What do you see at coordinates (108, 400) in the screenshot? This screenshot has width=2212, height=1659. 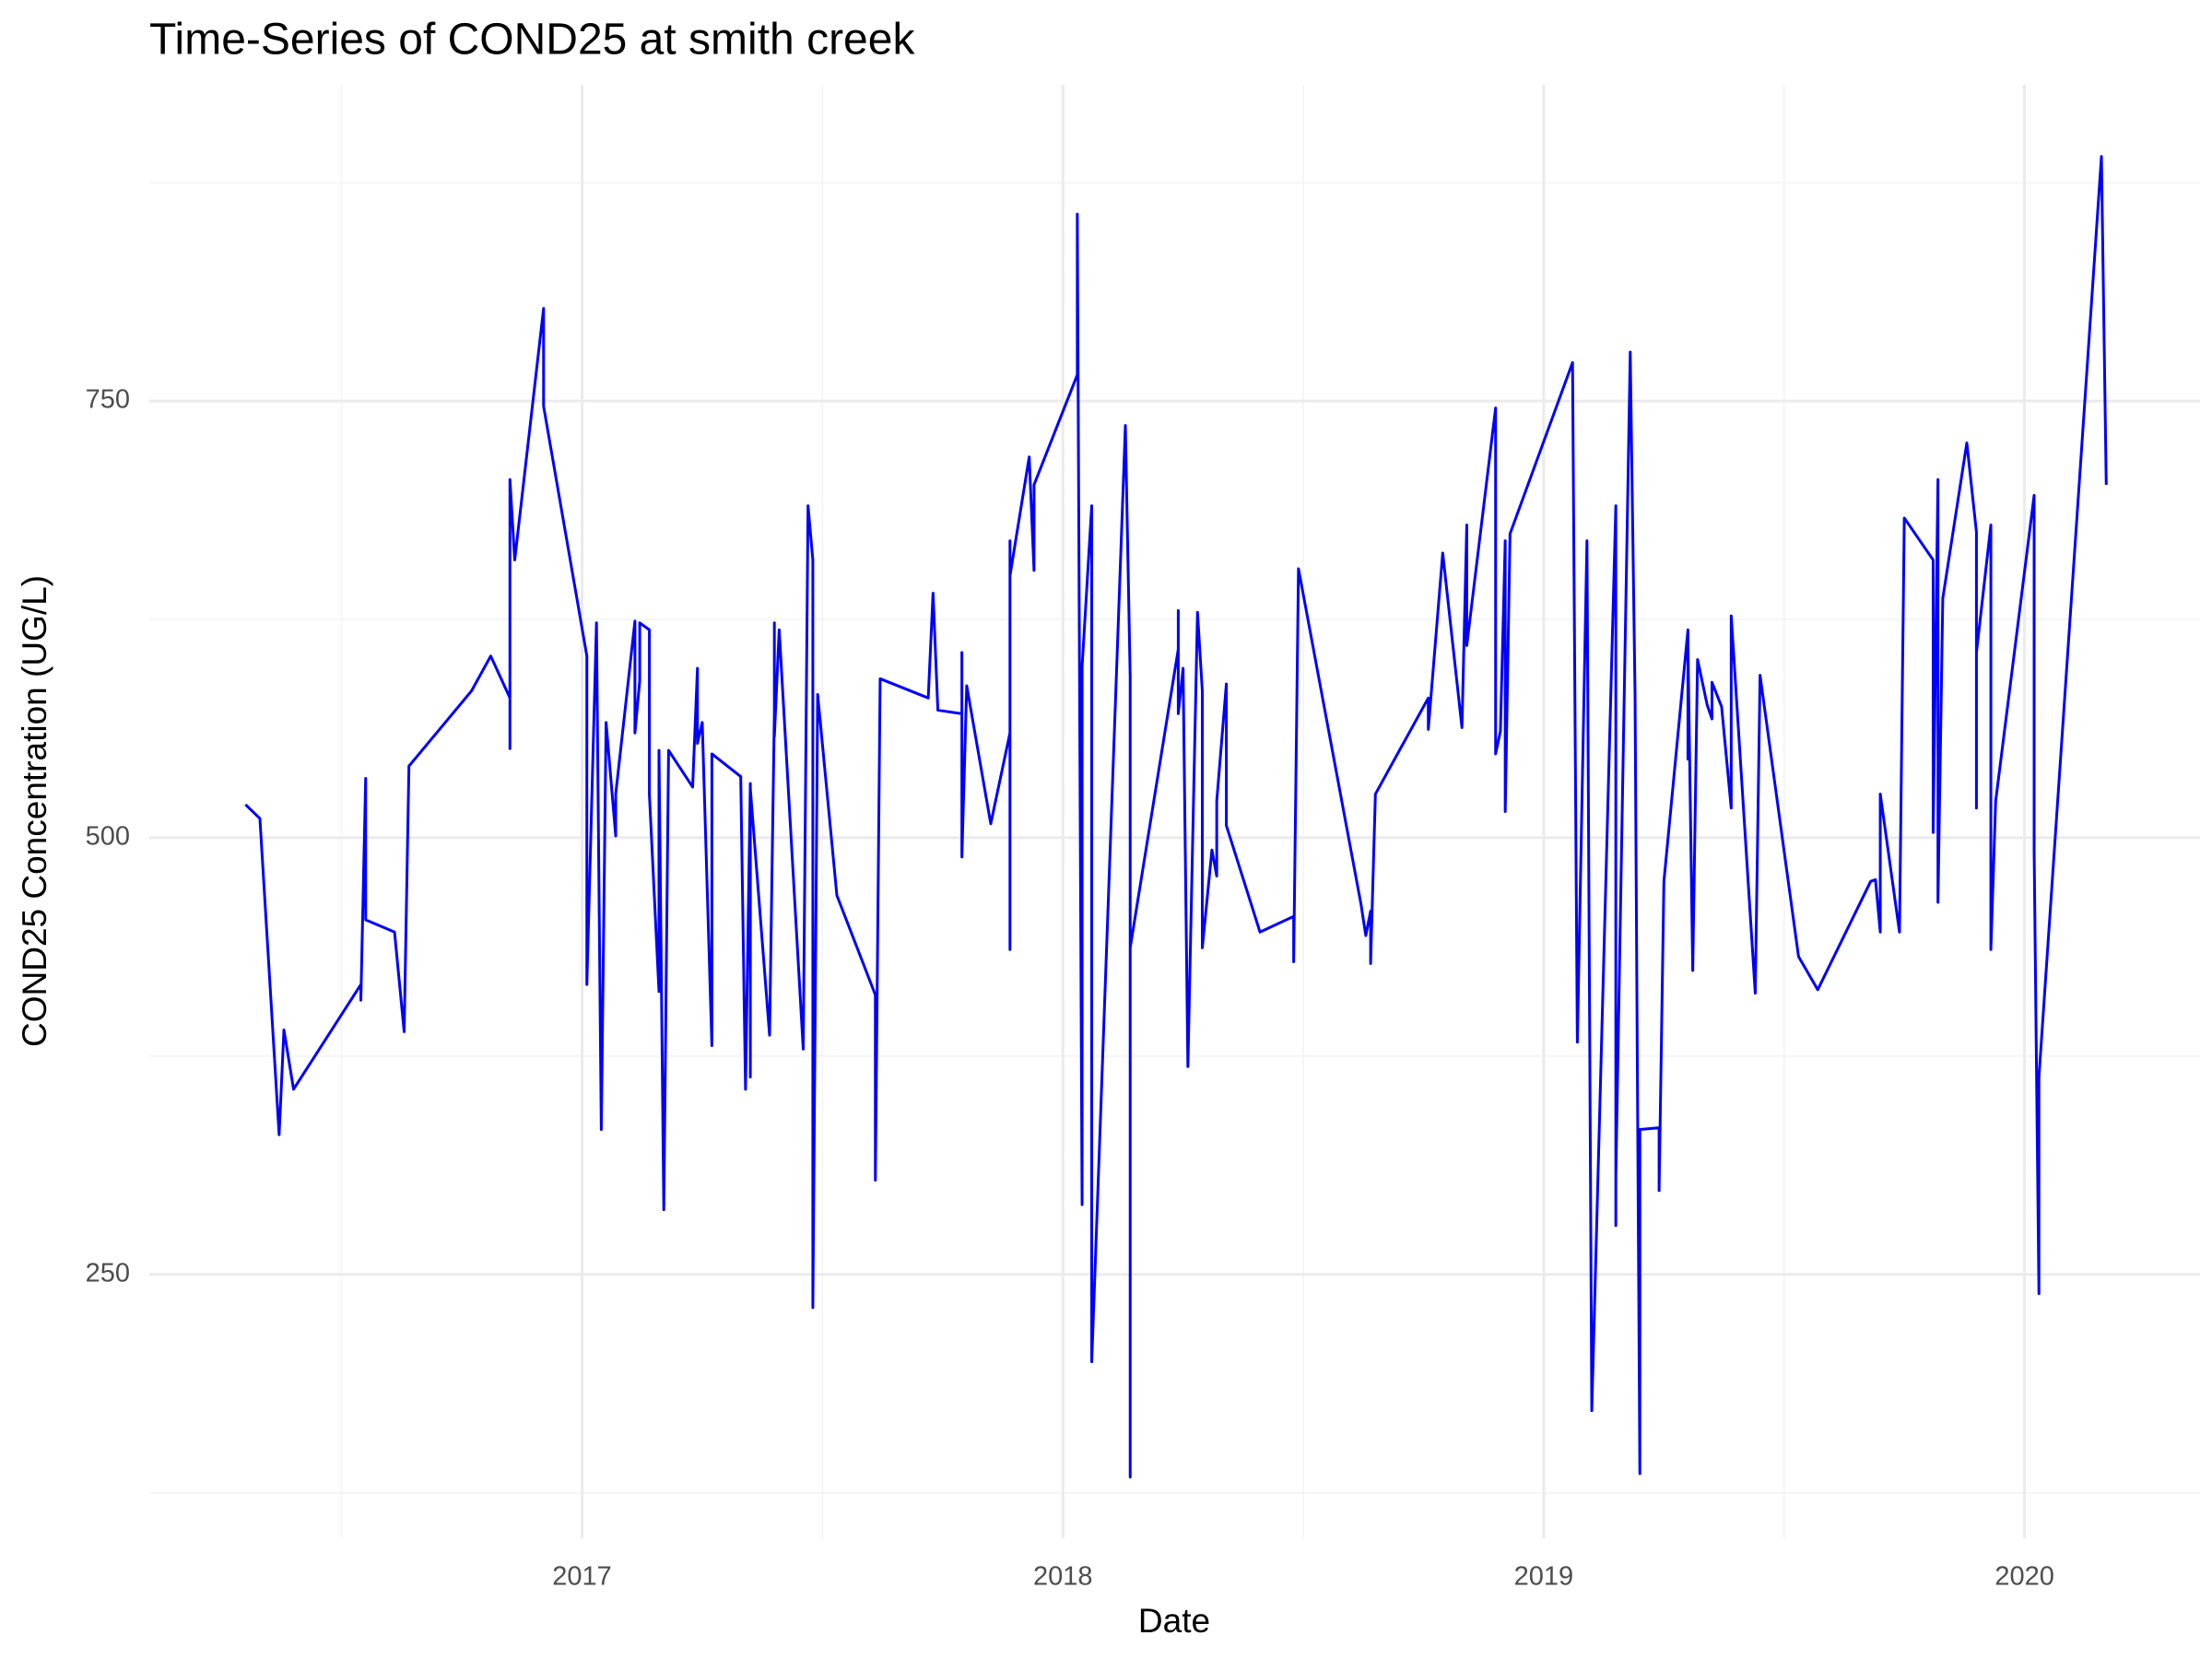 I see `y-tick-label: 750` at bounding box center [108, 400].